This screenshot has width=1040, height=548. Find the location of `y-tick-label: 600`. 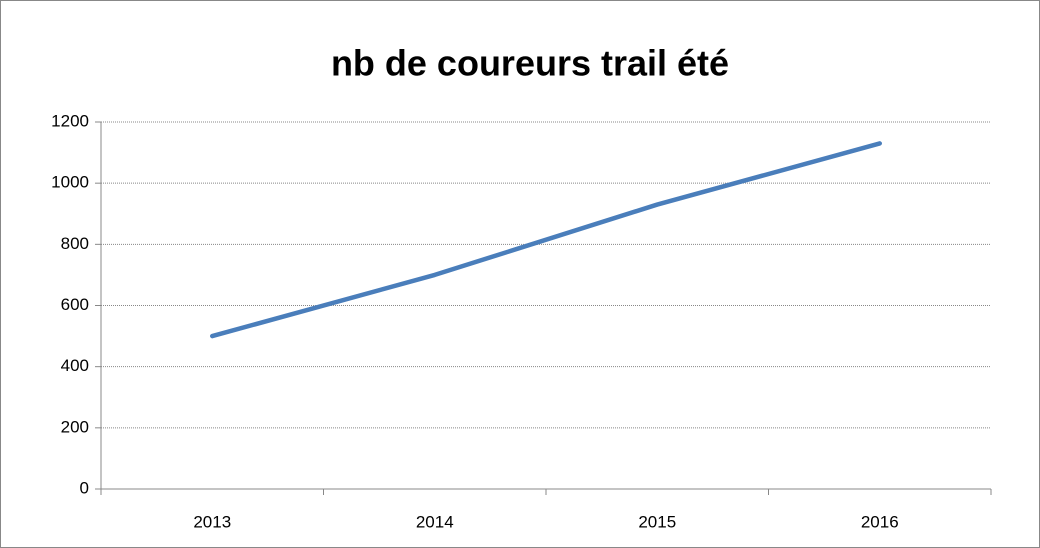

y-tick-label: 600 is located at coordinates (75, 304).